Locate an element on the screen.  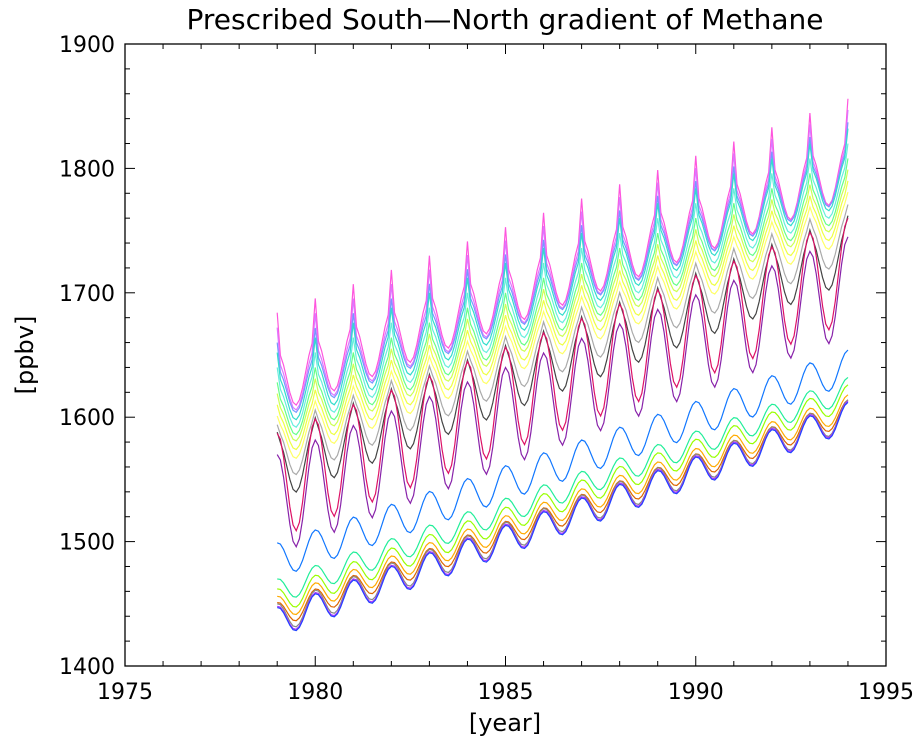
y-tick-label: 1800 is located at coordinates (87, 169).